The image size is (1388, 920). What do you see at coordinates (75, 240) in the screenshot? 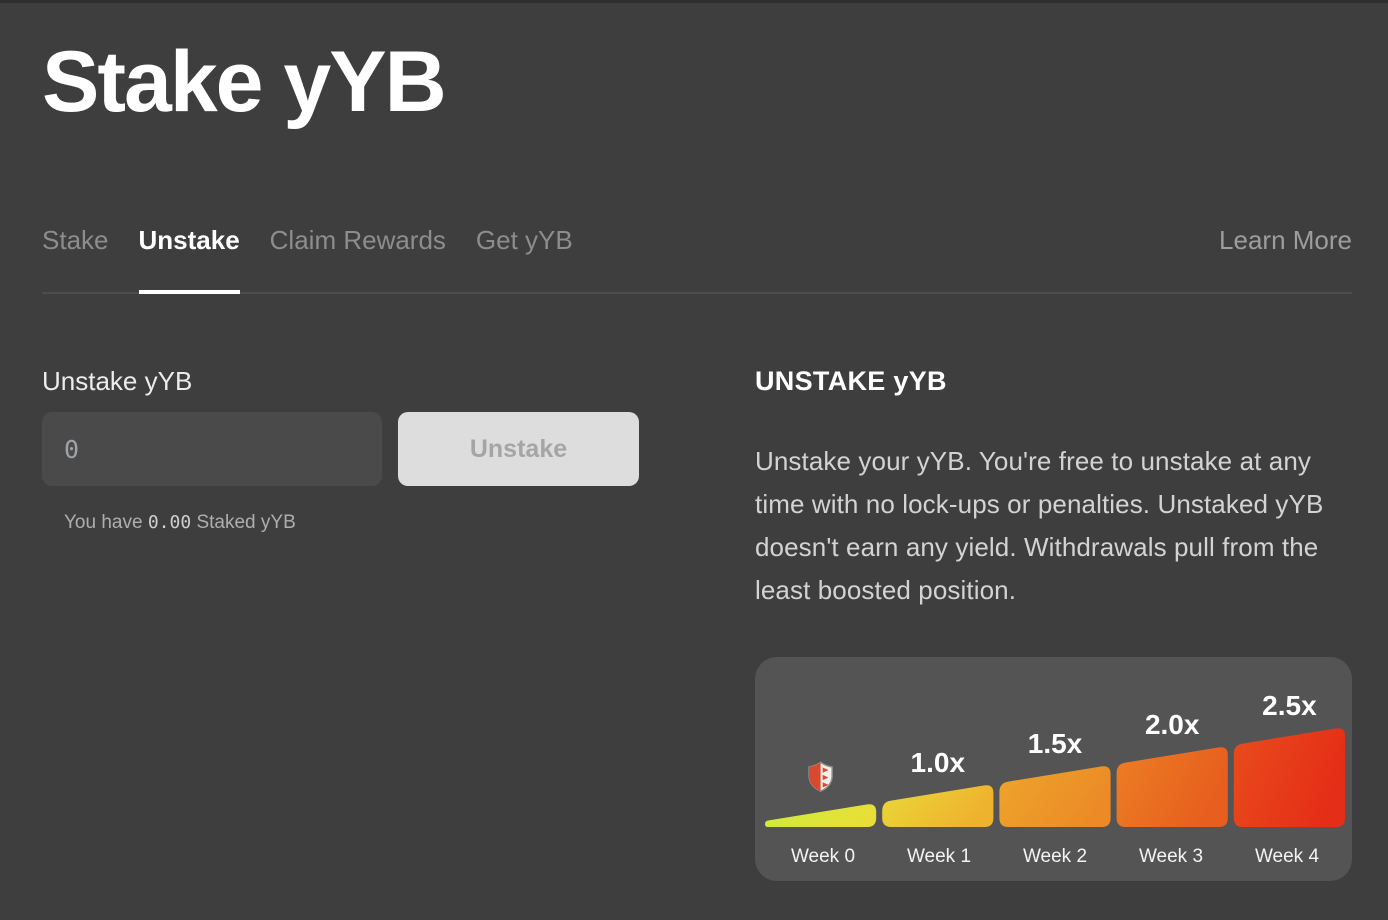
I see `tab-stake: Stake` at bounding box center [75, 240].